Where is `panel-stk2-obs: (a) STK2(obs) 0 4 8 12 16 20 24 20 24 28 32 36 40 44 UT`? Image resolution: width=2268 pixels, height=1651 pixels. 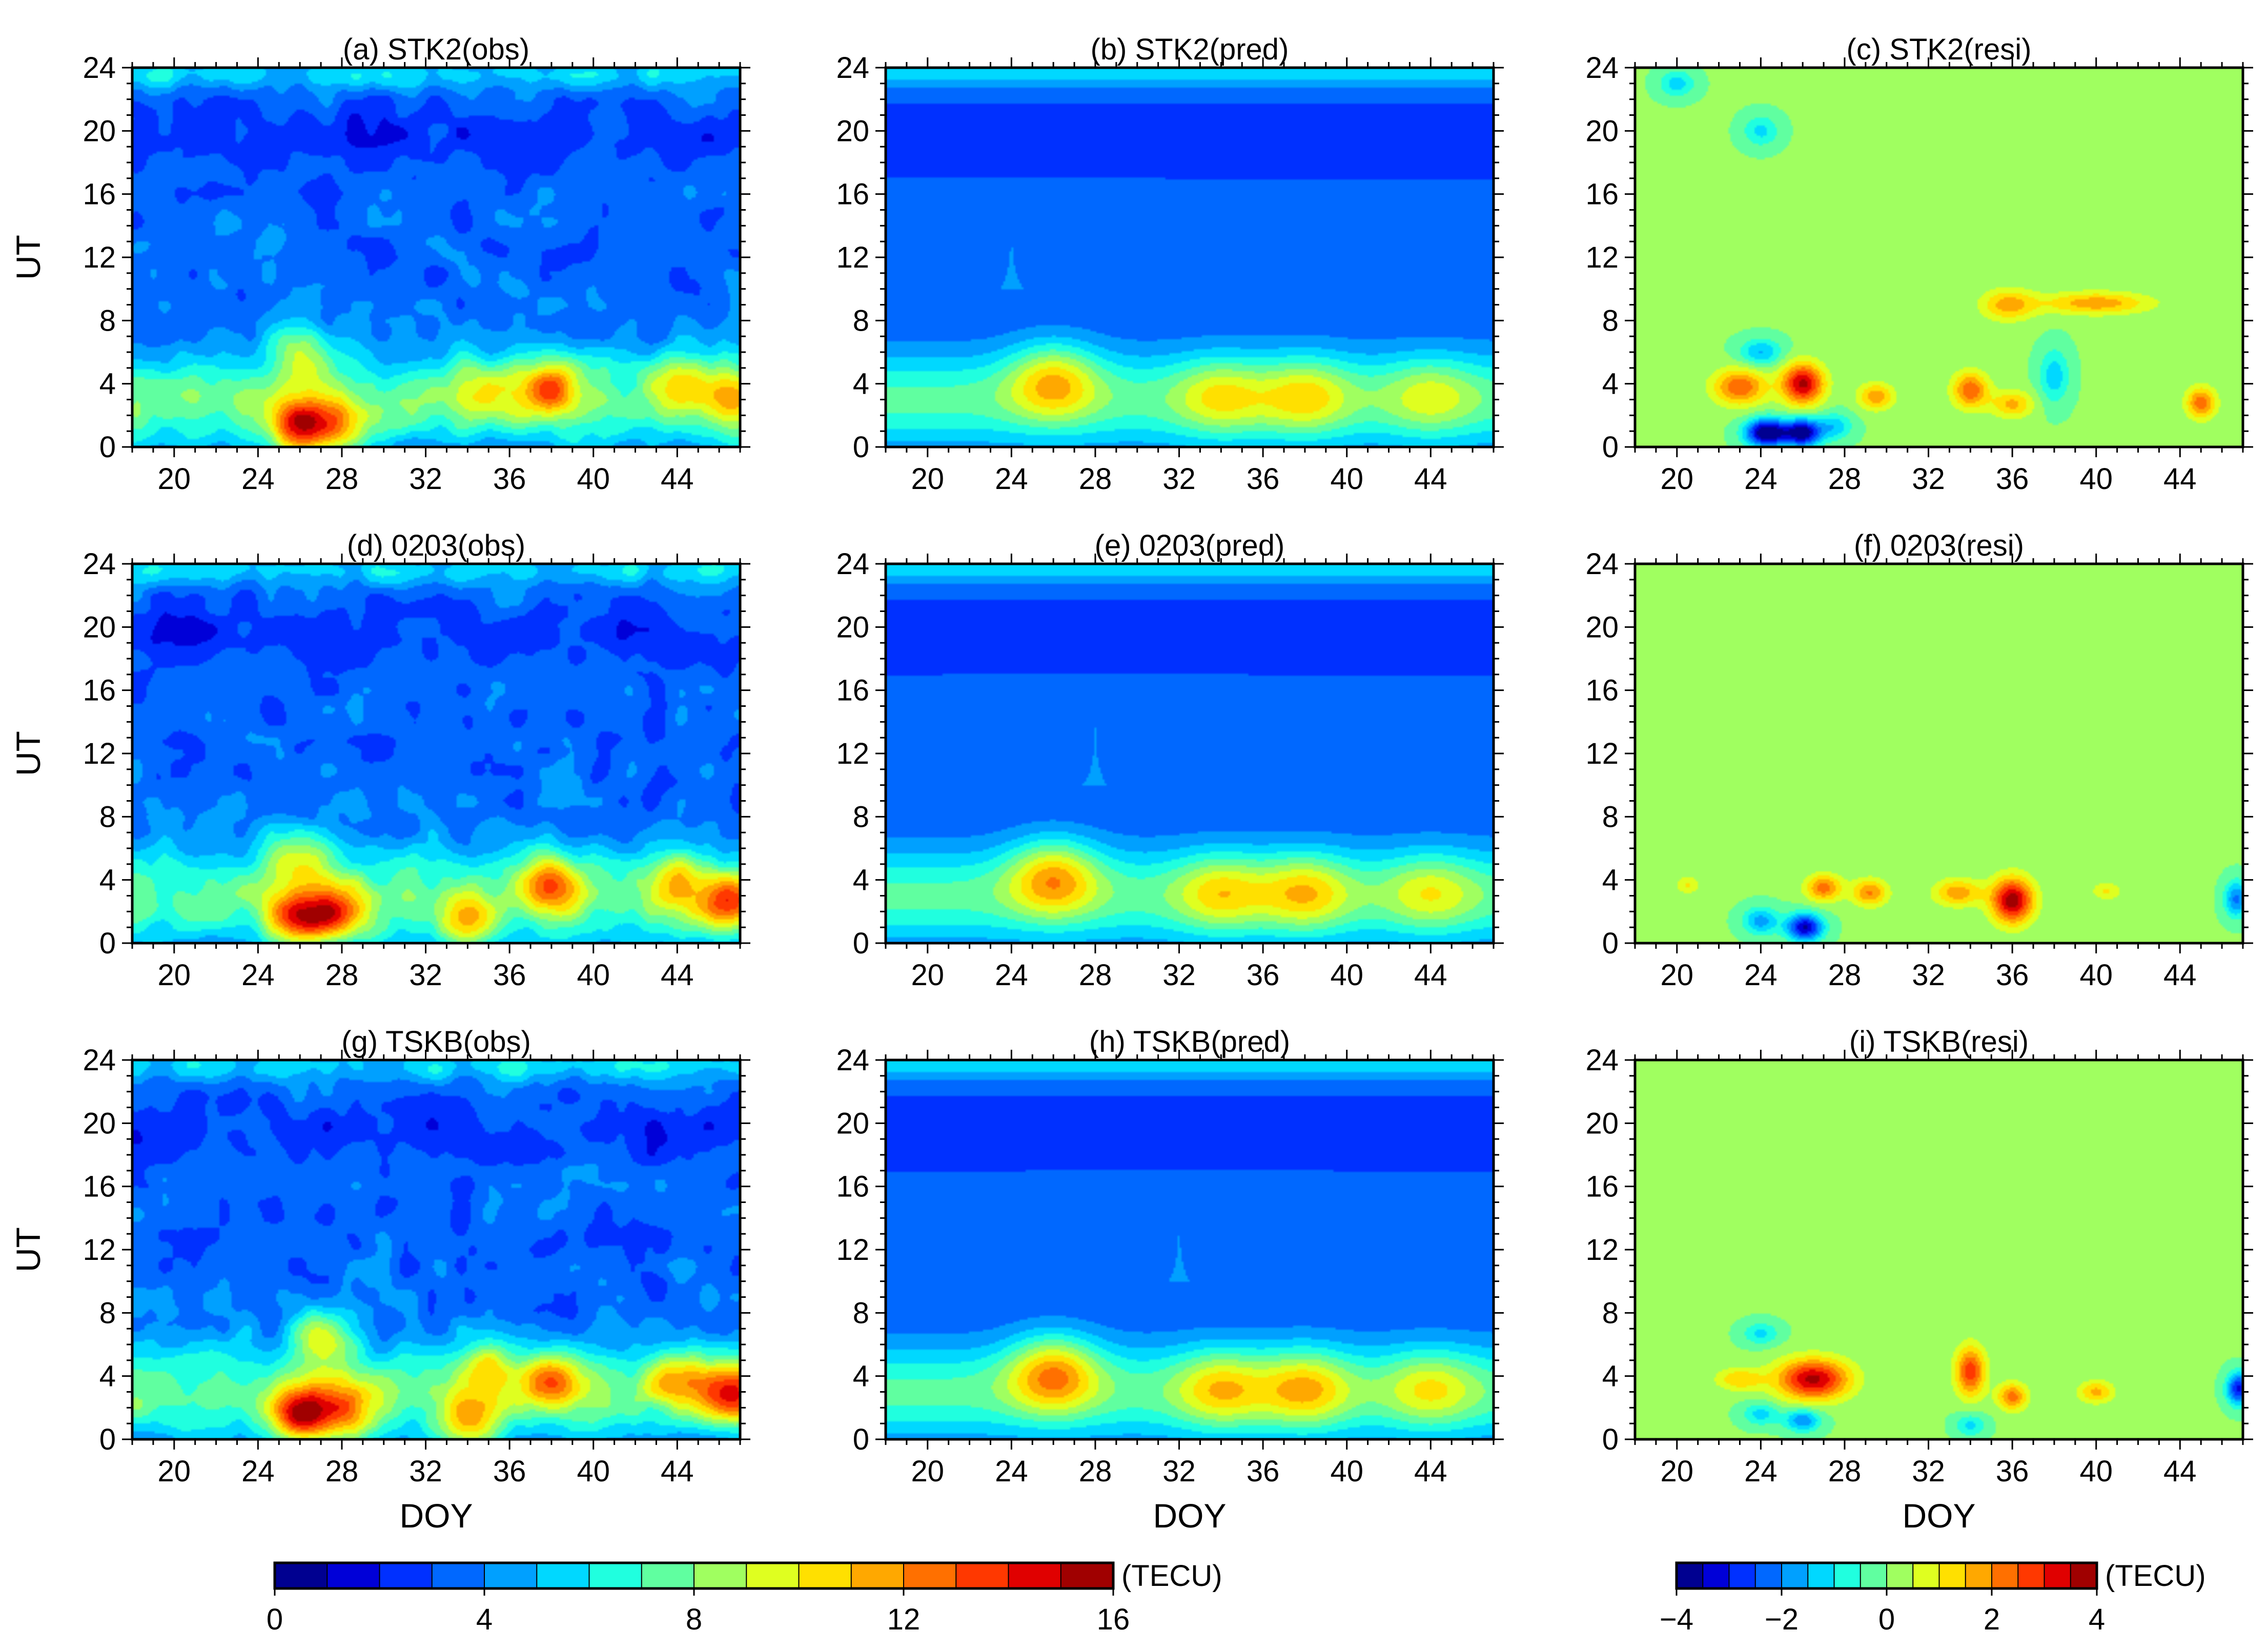
panel-stk2-obs: (a) STK2(obs) 0 4 8 12 16 20 24 20 24 28 32 36 40 44 UT is located at coordinates (380, 264).